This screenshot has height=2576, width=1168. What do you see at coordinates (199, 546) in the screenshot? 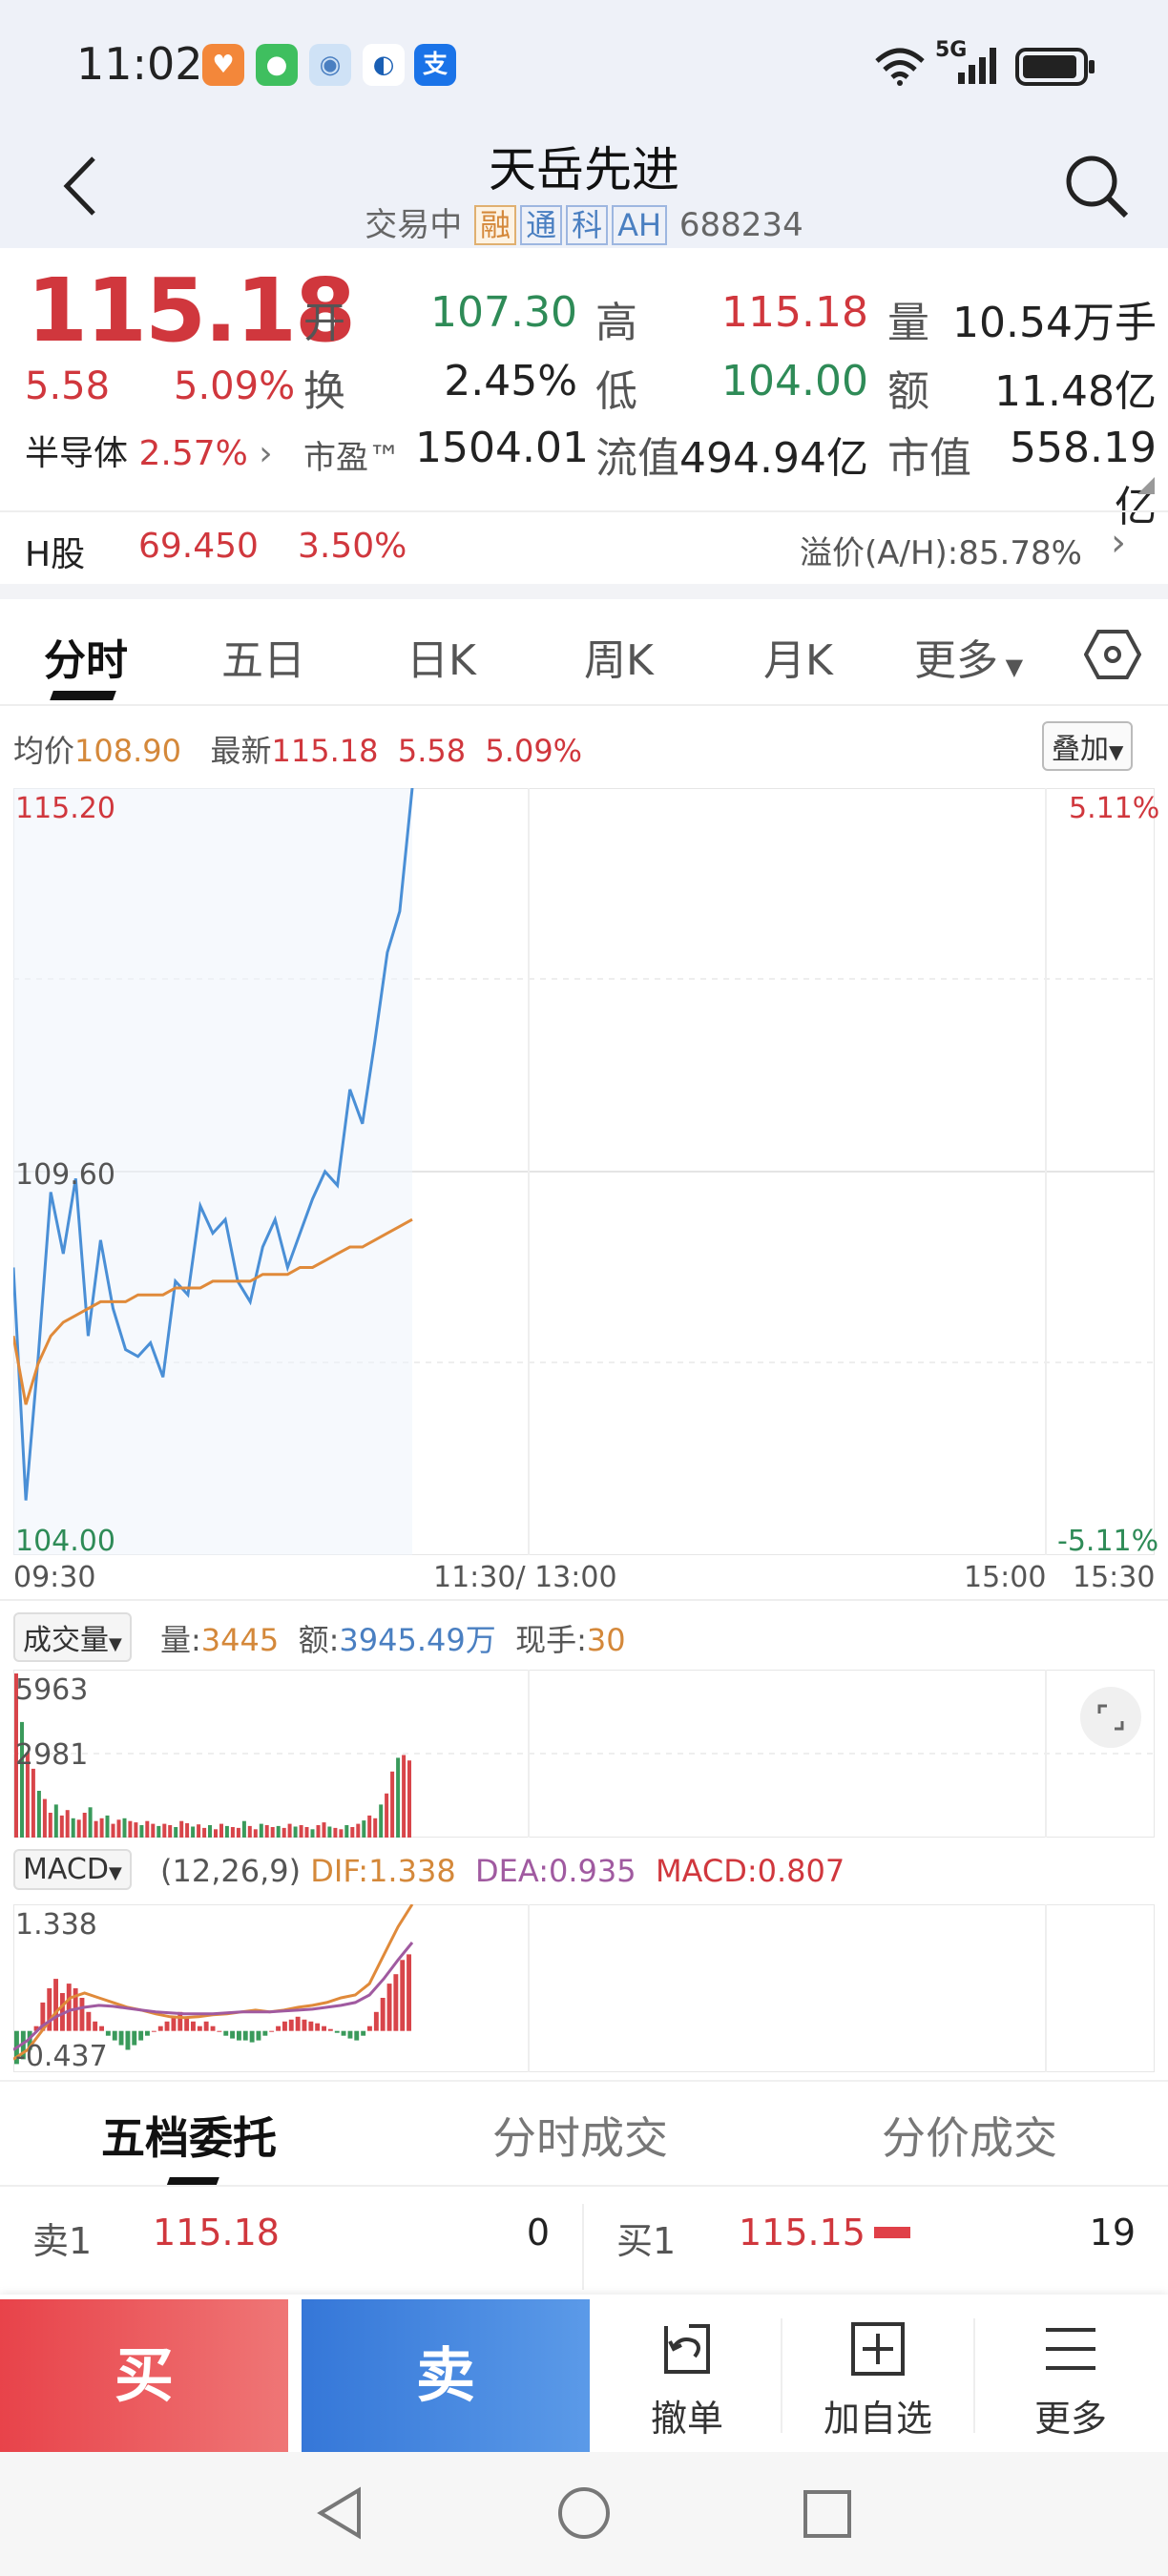
I see `h-share-price: 69.450` at bounding box center [199, 546].